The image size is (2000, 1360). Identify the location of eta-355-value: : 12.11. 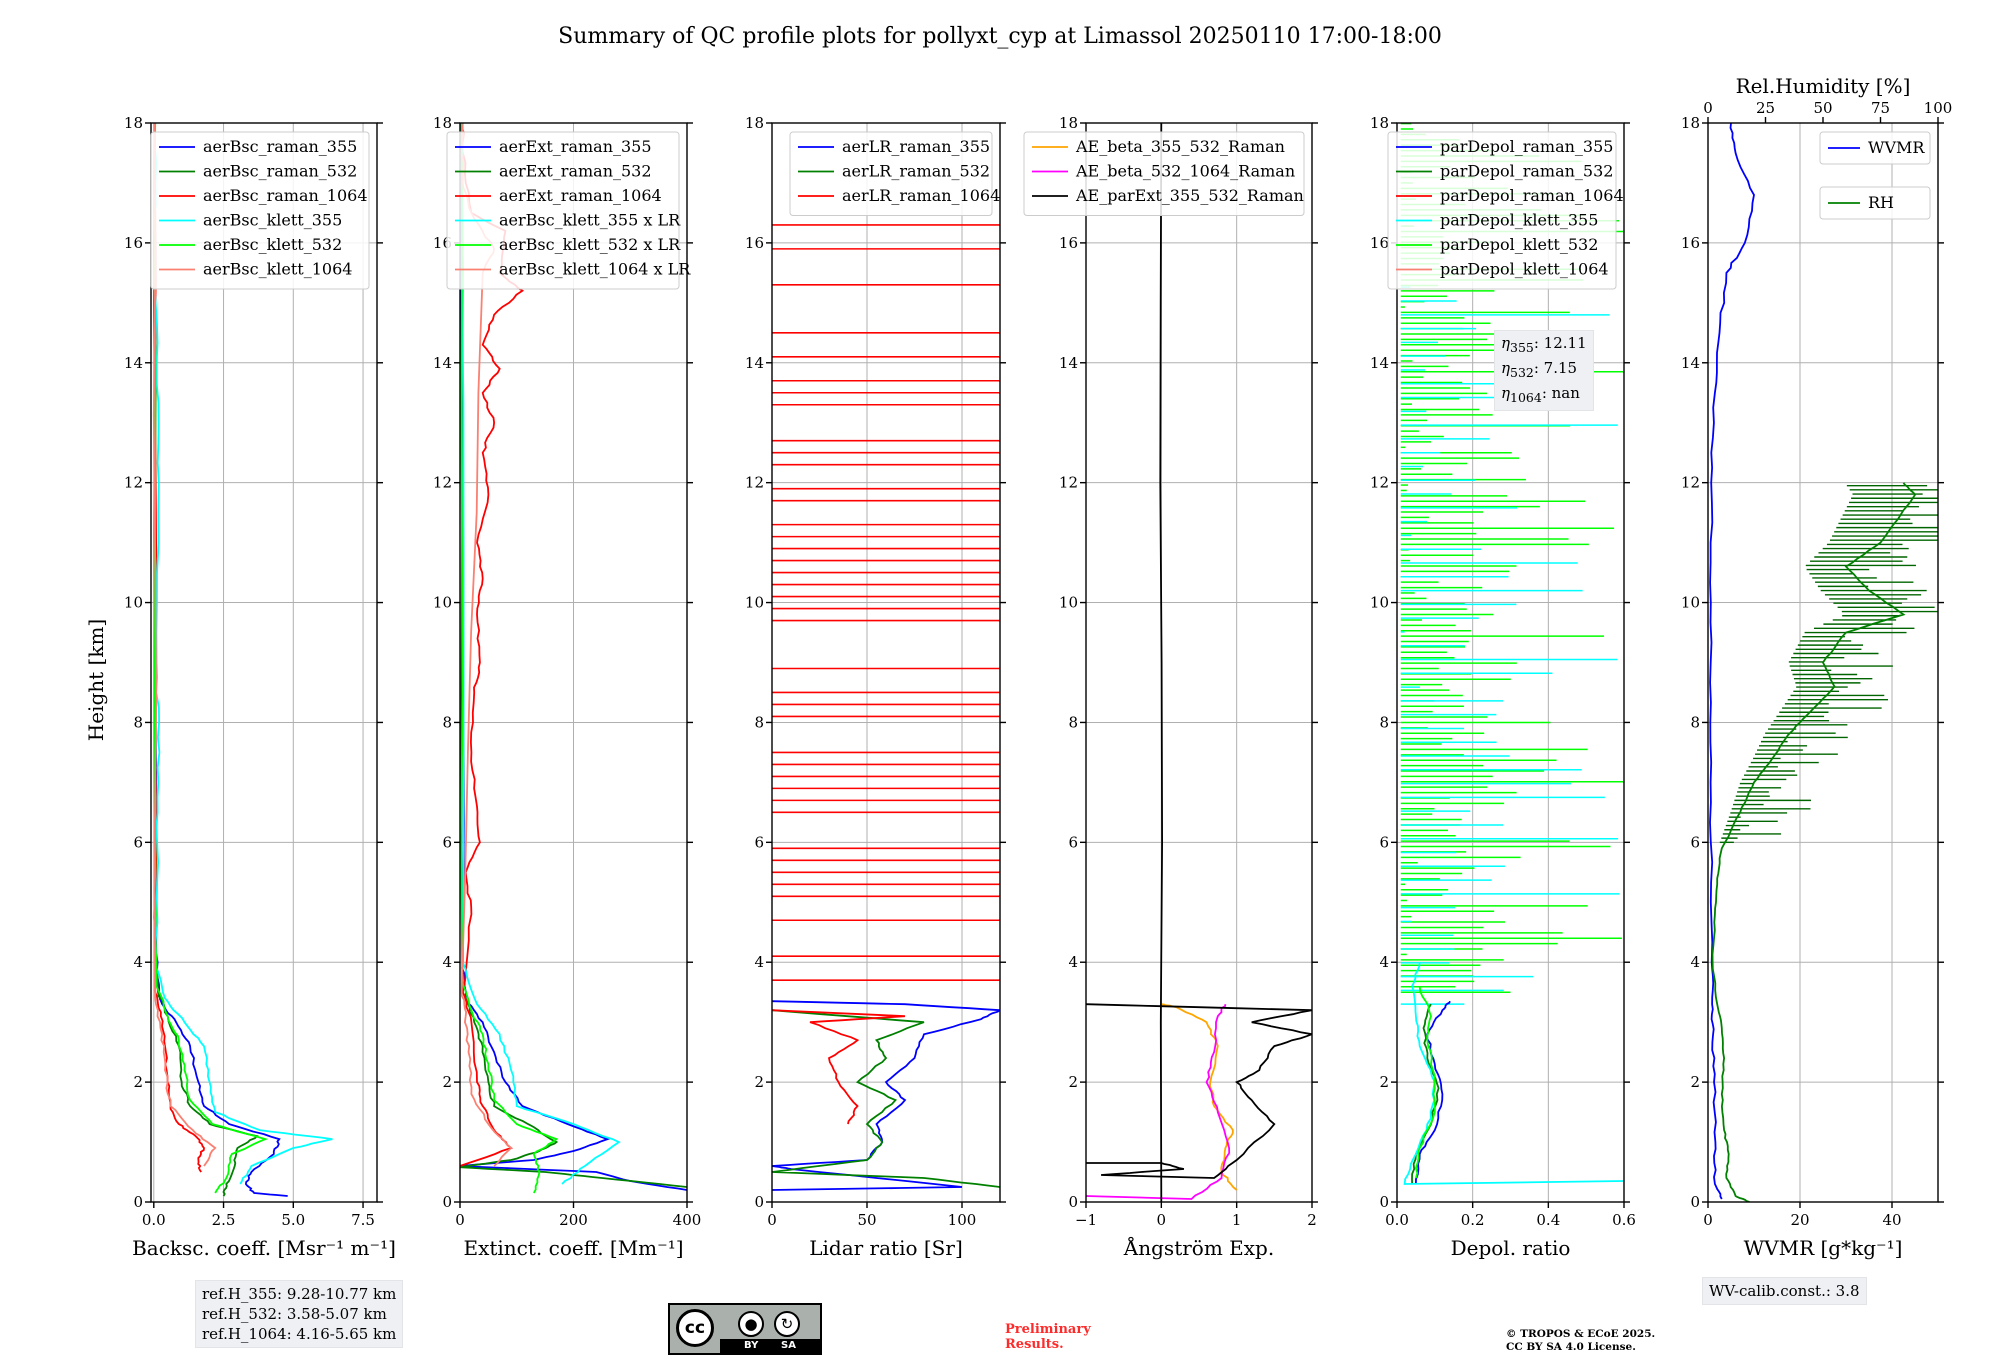
(1560, 343).